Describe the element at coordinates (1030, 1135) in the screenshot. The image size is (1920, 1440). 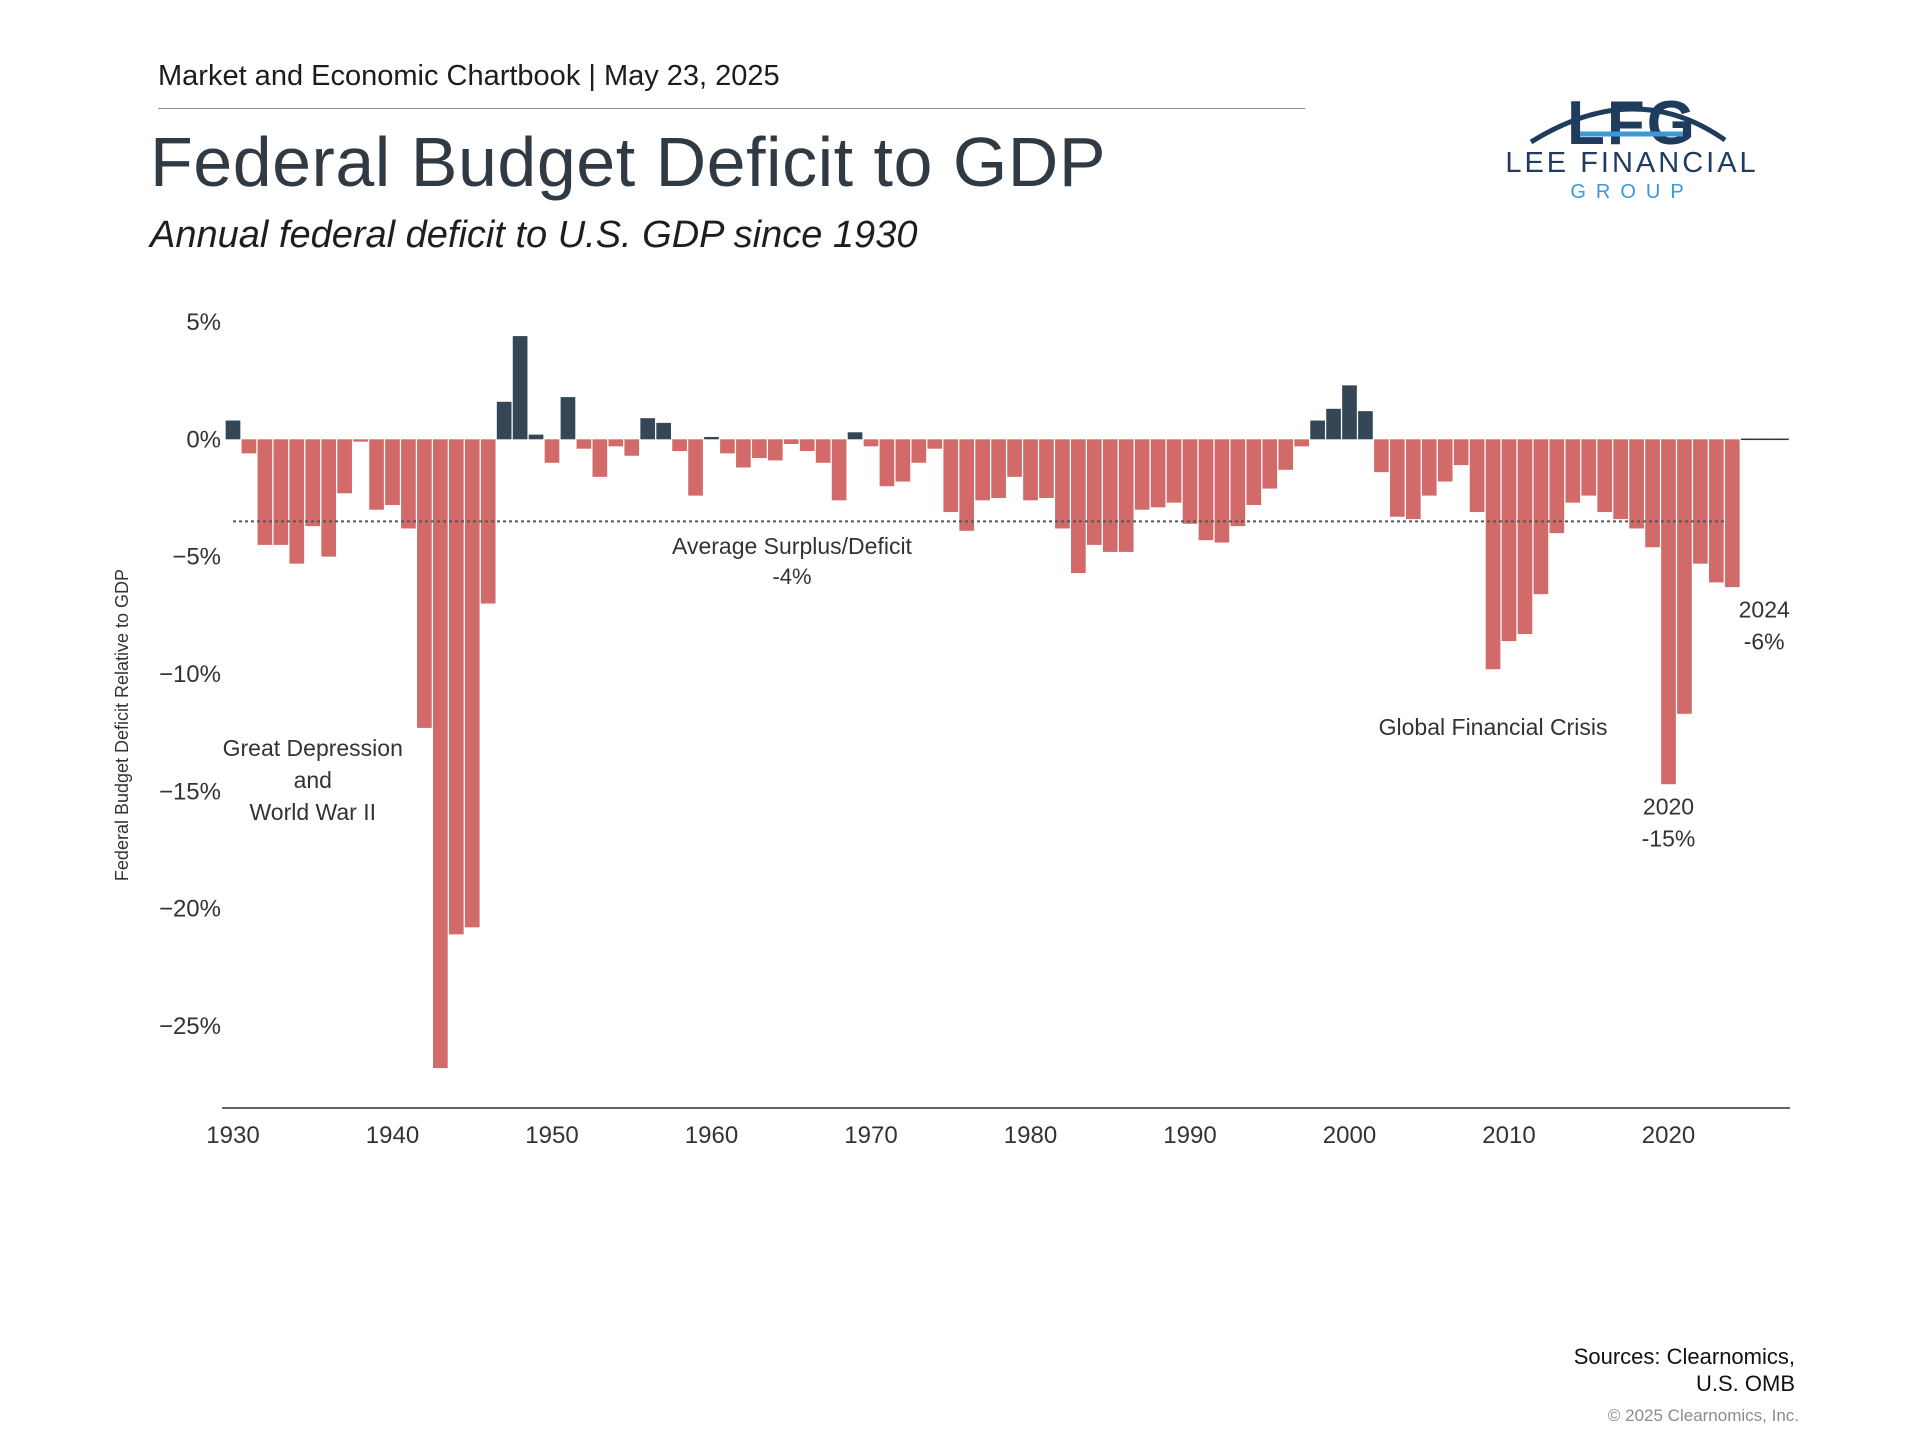
I see `x-tick-label: 1980` at that location.